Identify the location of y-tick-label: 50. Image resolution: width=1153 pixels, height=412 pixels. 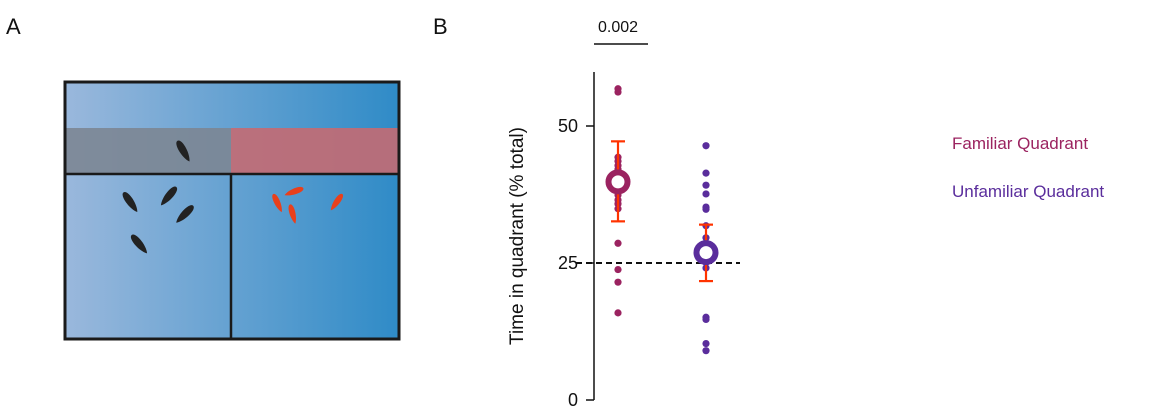
(568, 126).